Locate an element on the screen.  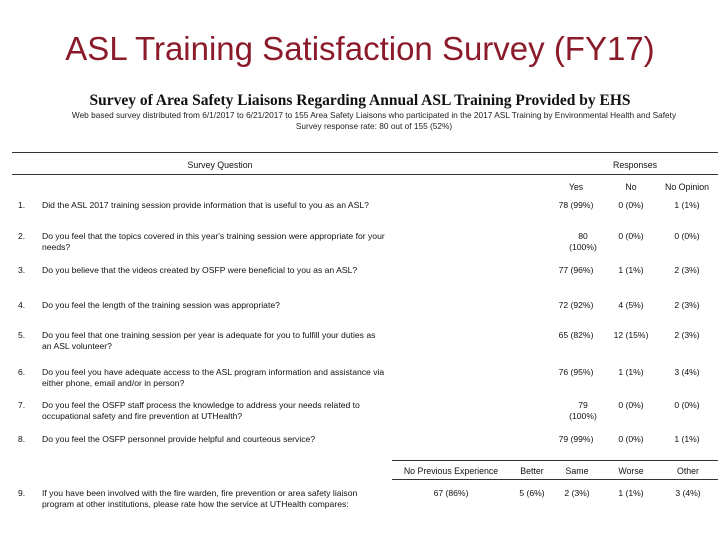
header-rule is located at coordinates (365, 174).